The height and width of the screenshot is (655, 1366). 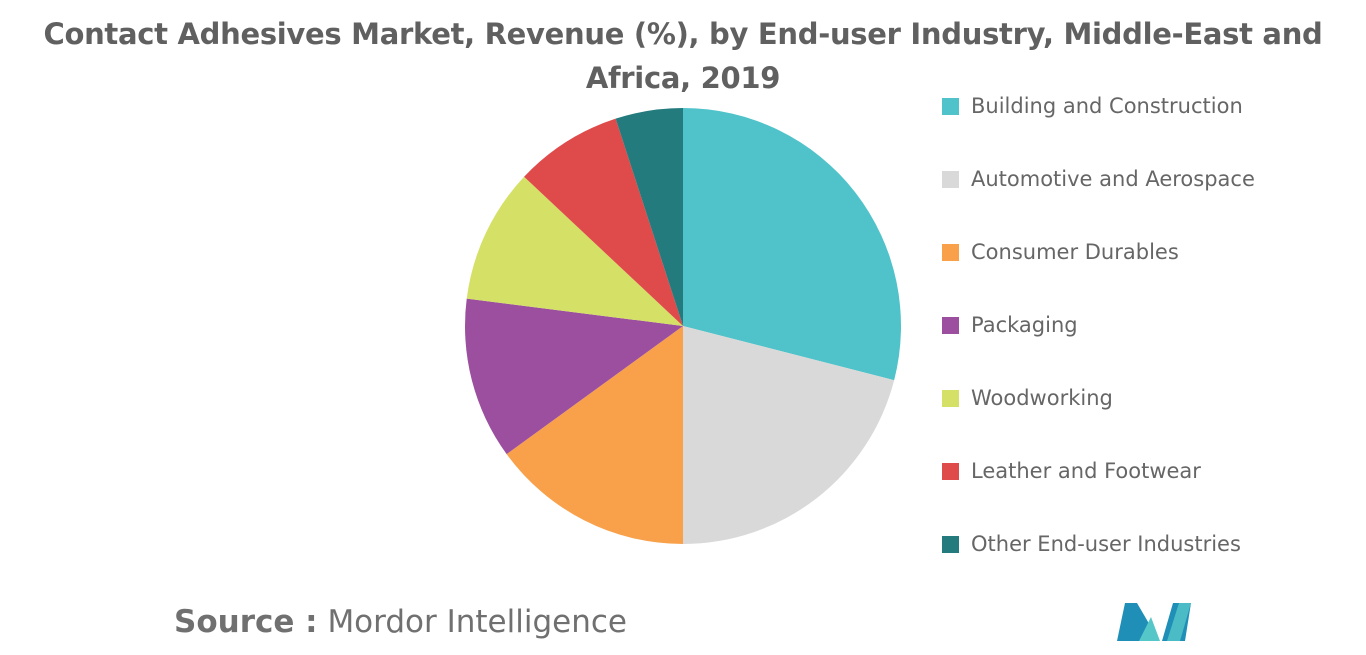 What do you see at coordinates (1134, 622) in the screenshot?
I see `logo-left-shape` at bounding box center [1134, 622].